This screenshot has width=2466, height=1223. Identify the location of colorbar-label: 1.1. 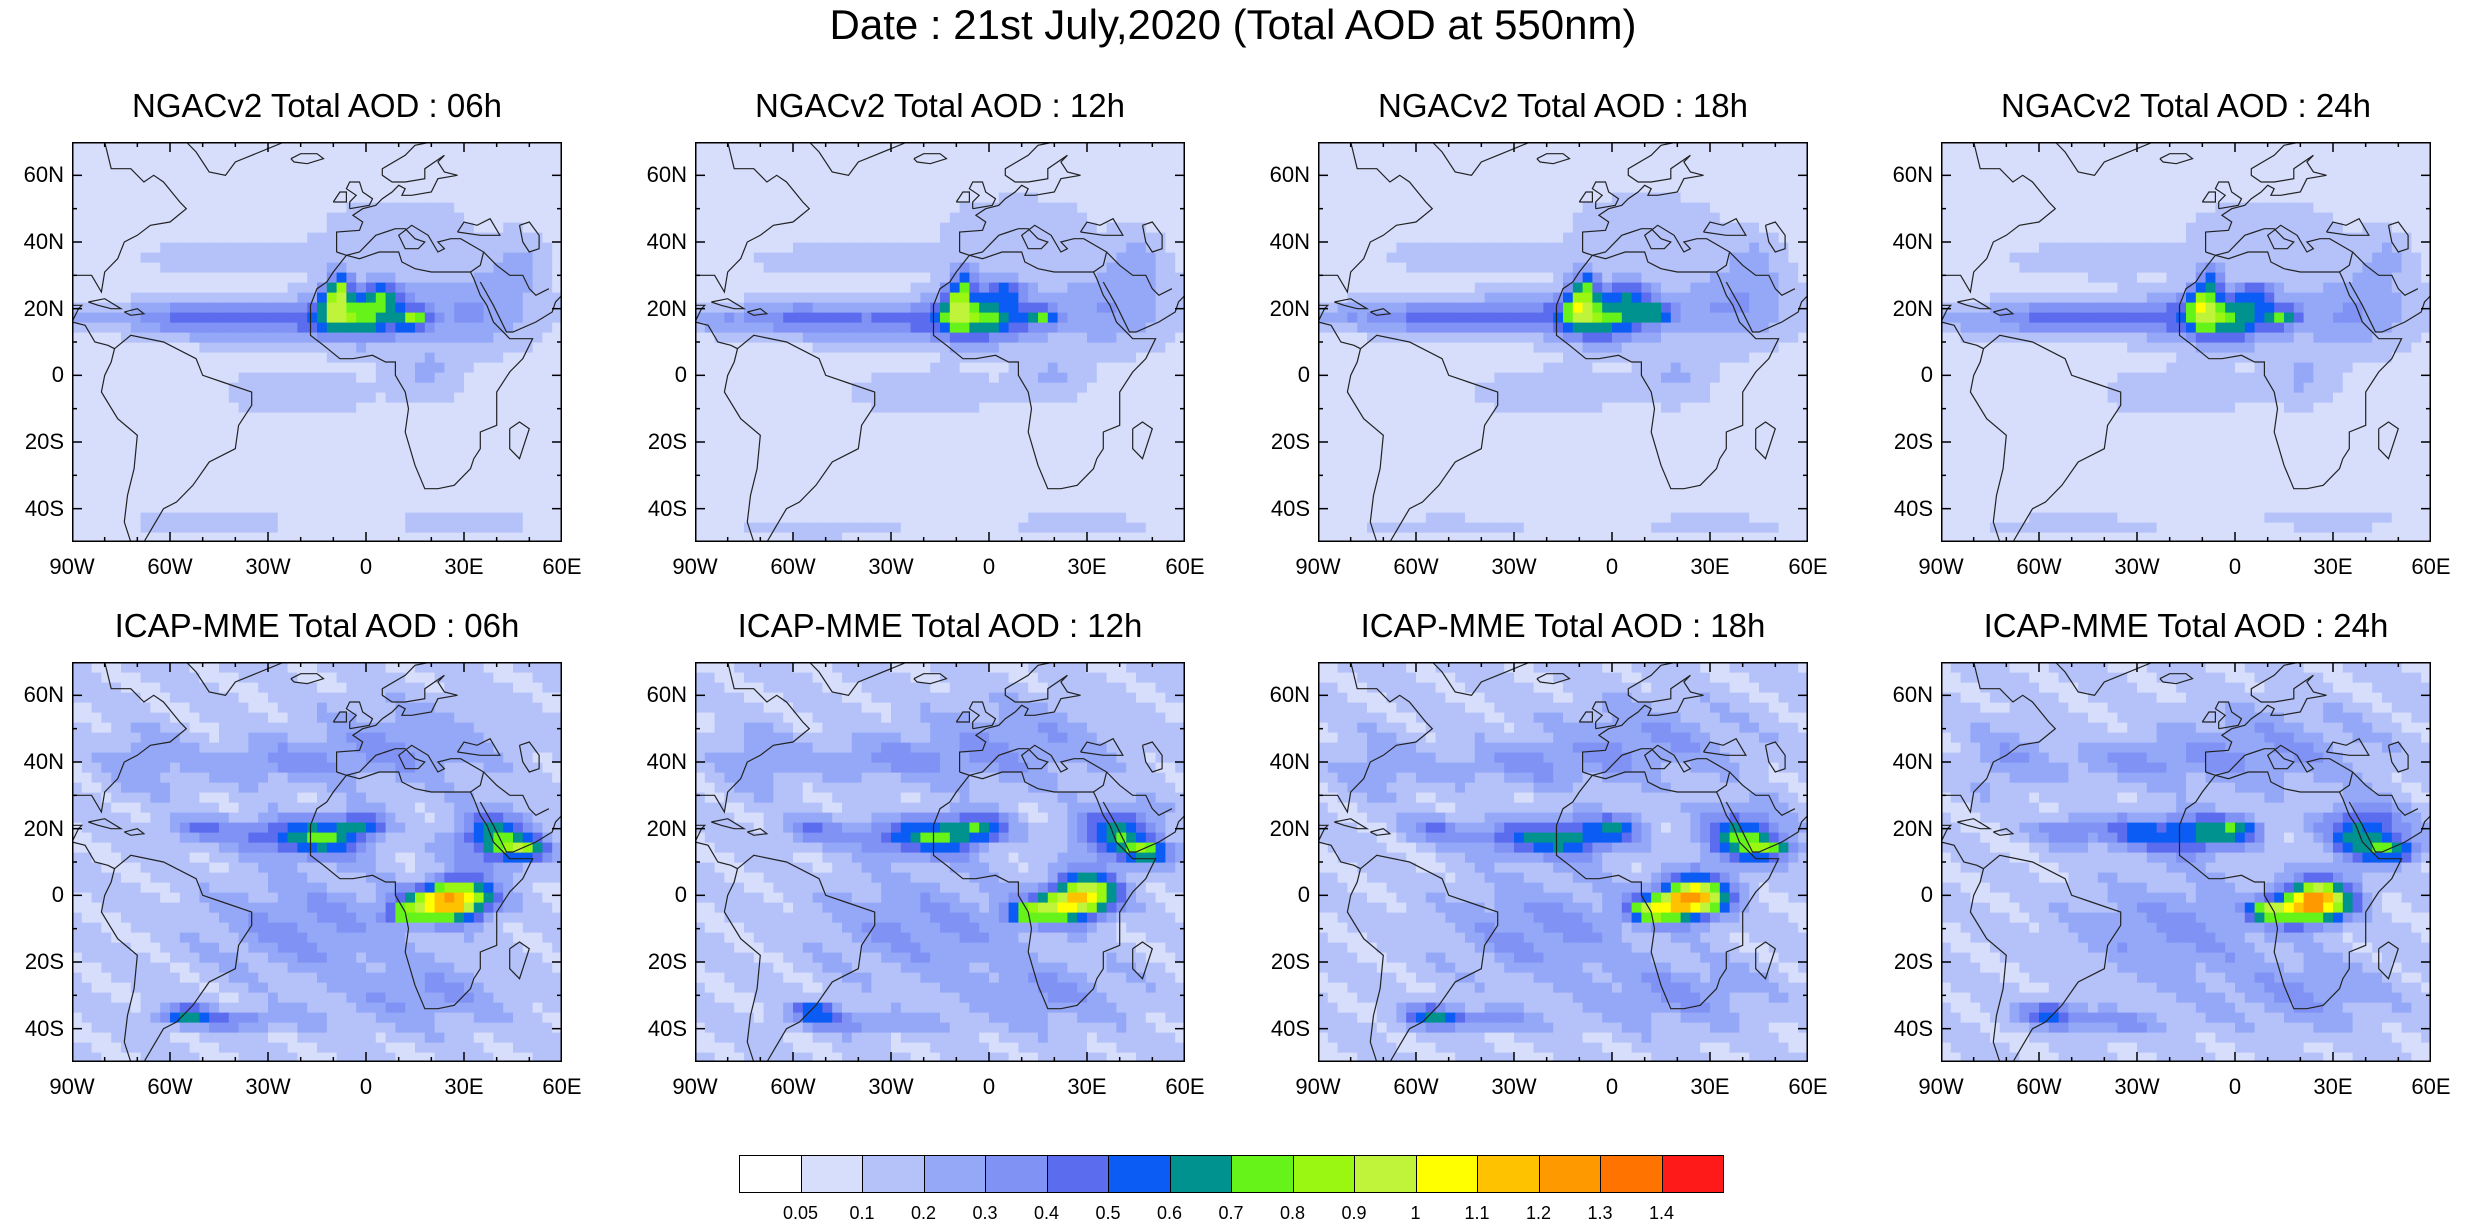
(1477, 1213).